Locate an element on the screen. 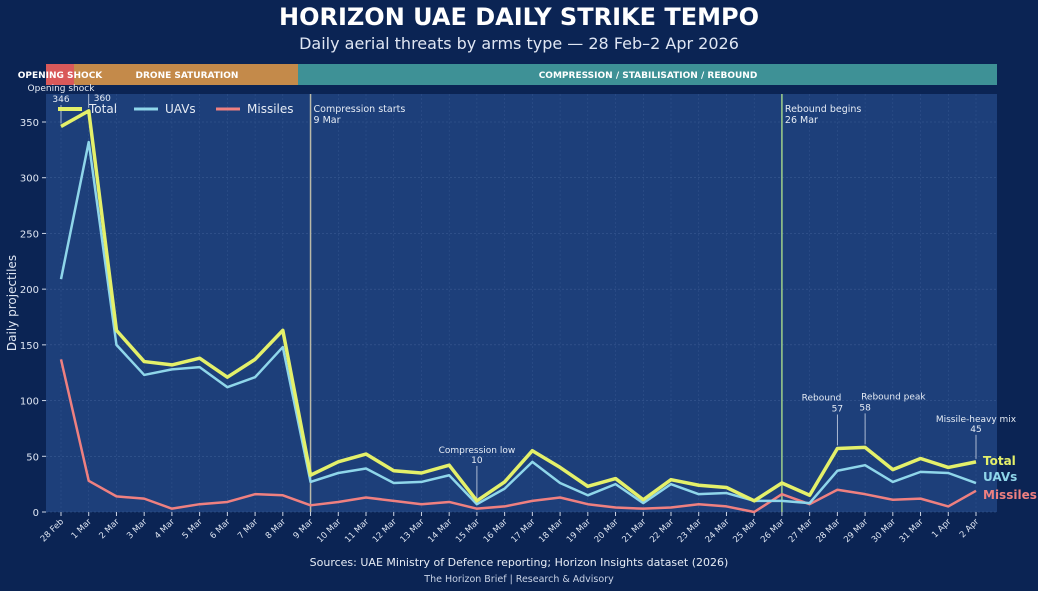 The height and width of the screenshot is (591, 1038). x-tick-label: 27 Mar is located at coordinates (801, 531).